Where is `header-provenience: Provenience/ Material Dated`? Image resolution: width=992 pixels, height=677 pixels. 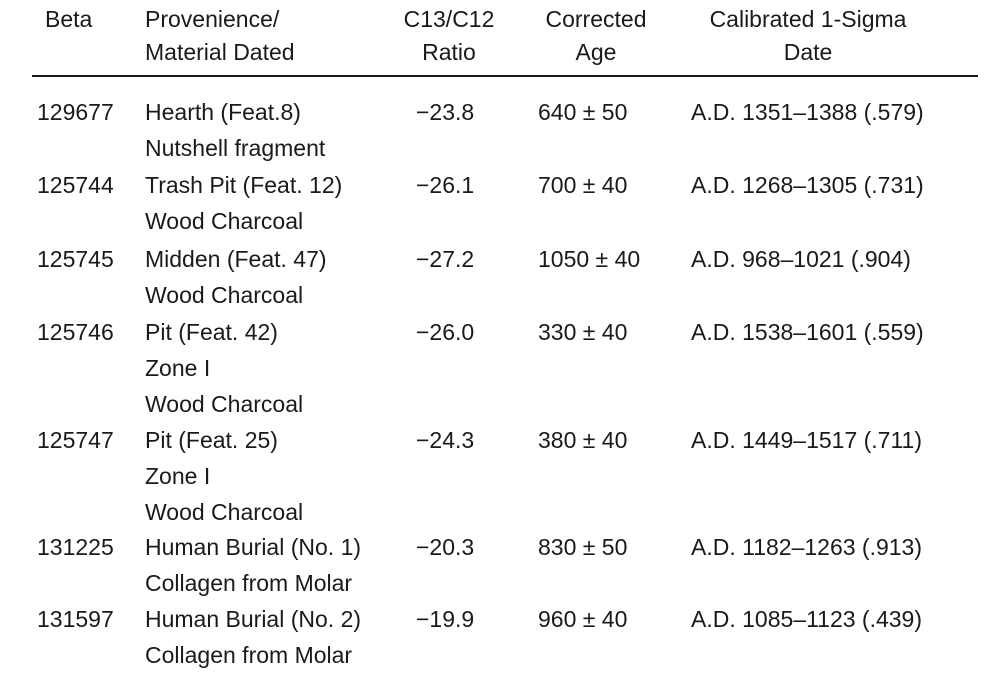
header-provenience: Provenience/ Material Dated is located at coordinates (220, 36).